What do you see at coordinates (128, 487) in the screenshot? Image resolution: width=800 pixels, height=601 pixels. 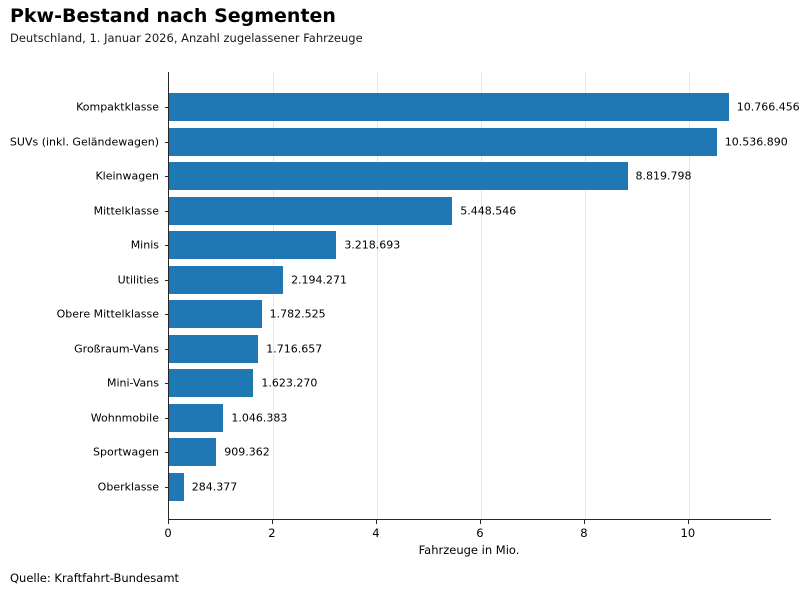 I see `category-label: Oberklasse` at bounding box center [128, 487].